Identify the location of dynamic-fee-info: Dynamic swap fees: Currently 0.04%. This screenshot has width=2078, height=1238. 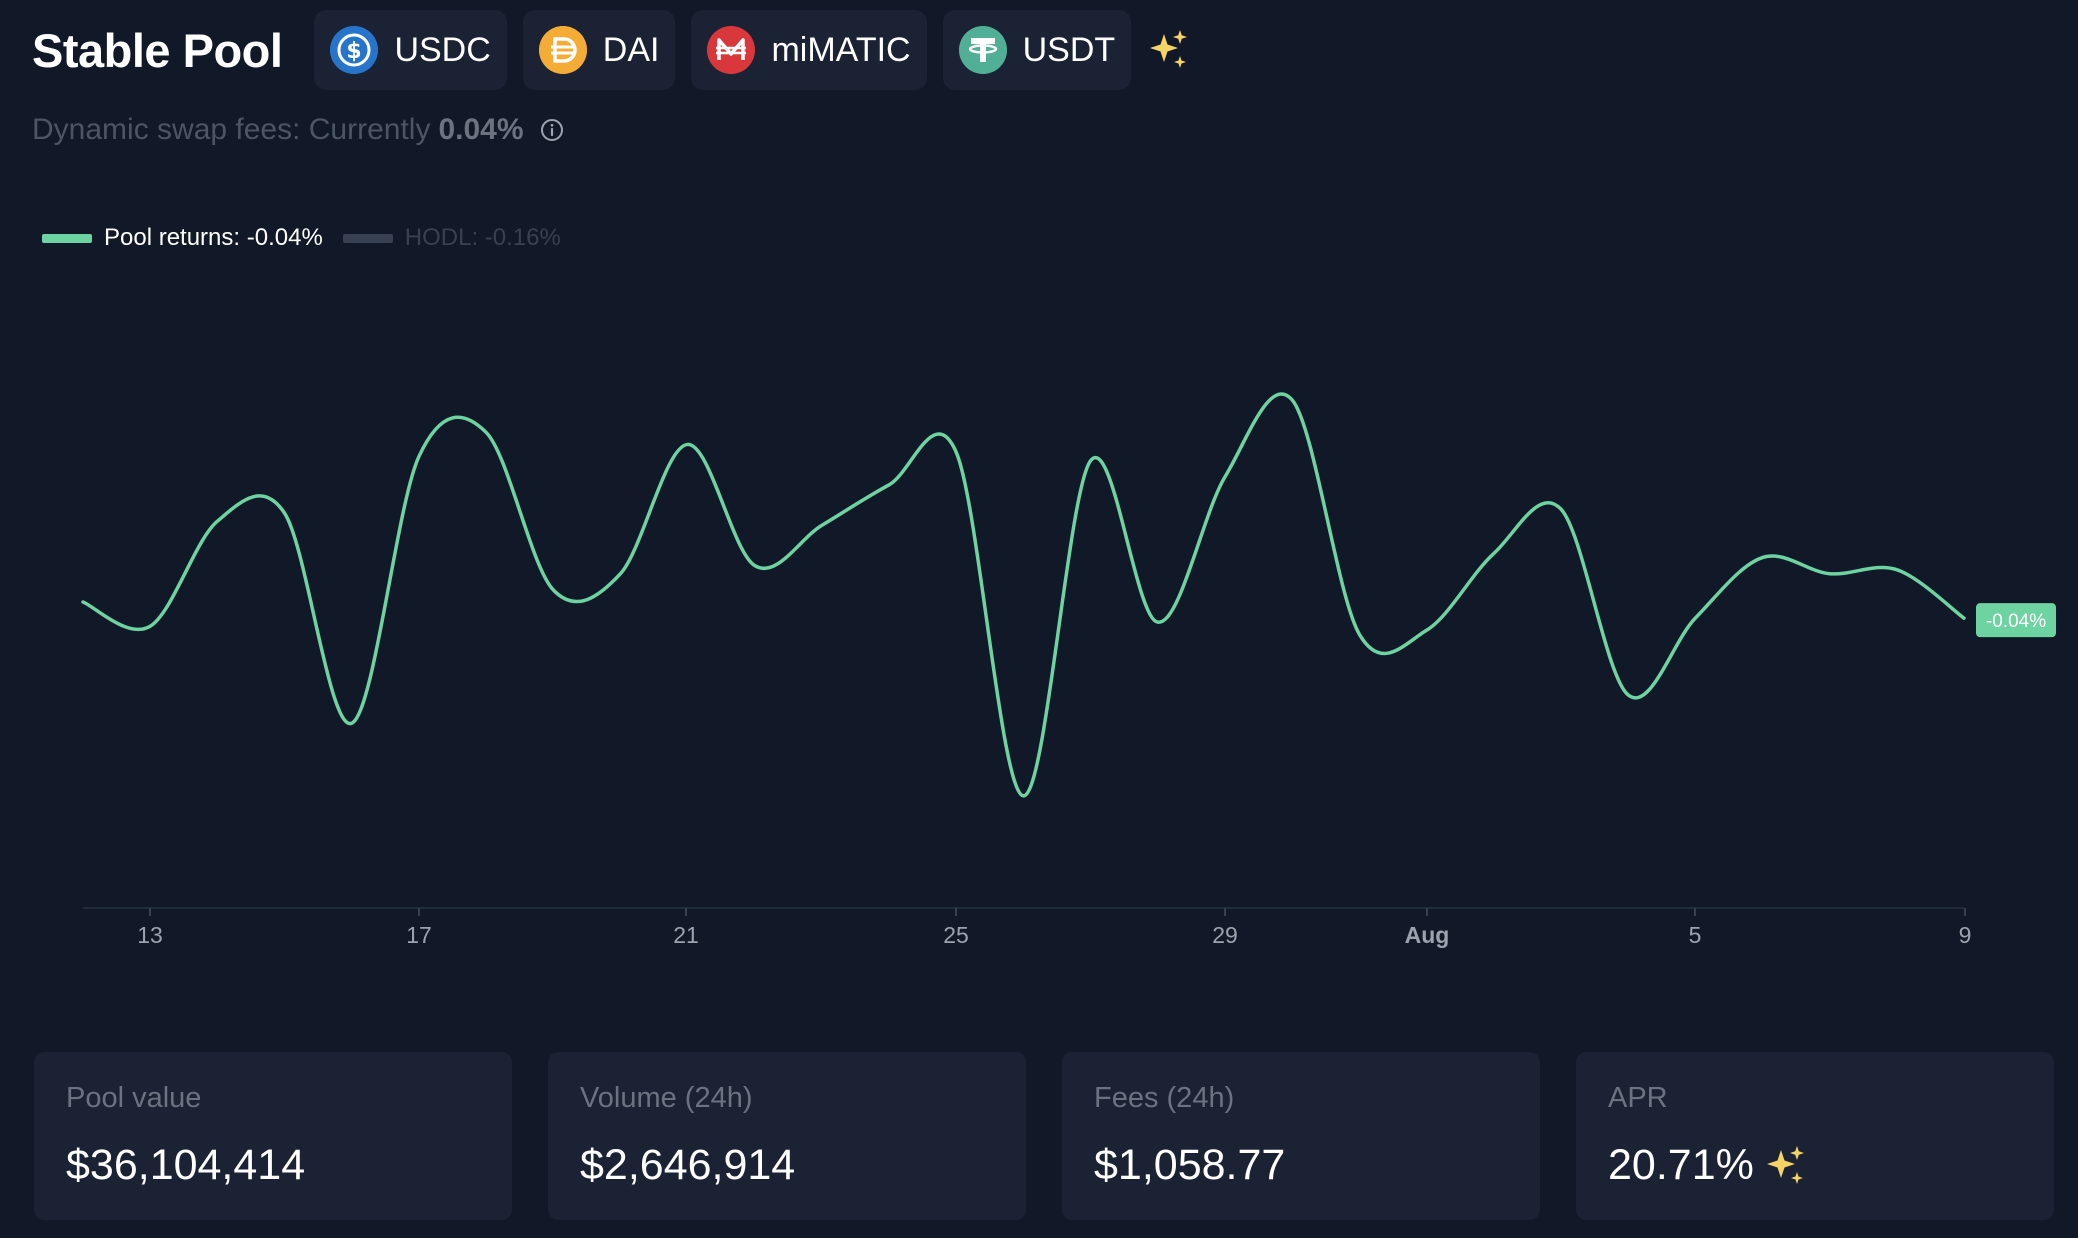
(298, 130).